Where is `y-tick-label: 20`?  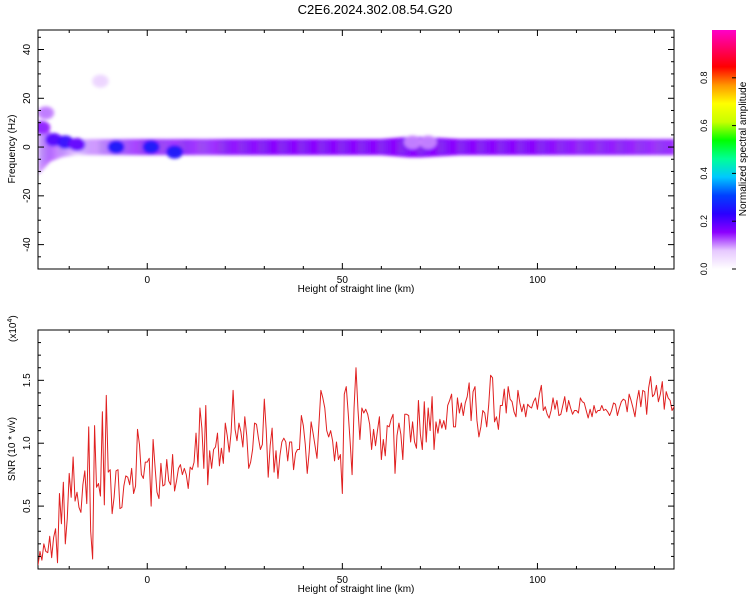
y-tick-label: 20 is located at coordinates (27, 98).